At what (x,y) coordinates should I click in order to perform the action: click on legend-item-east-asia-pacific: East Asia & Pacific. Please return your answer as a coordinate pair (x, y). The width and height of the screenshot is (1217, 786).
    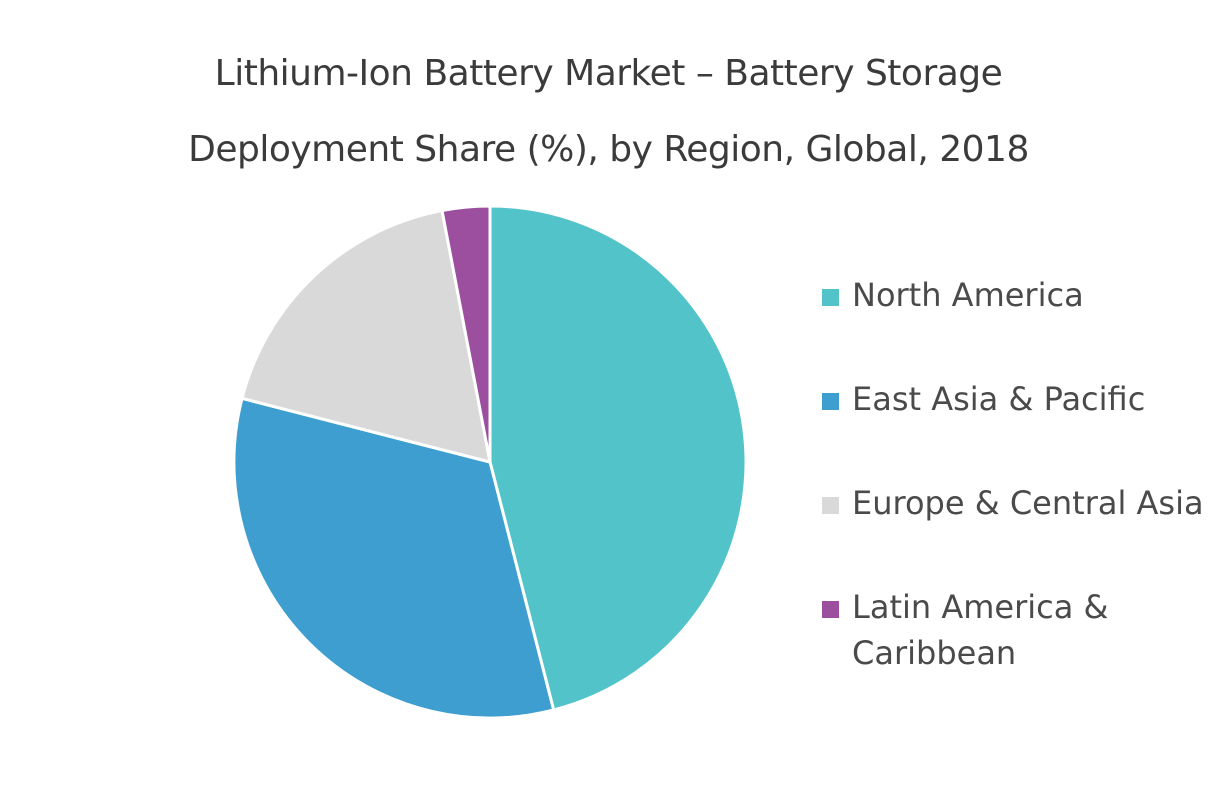
    Looking at the image, I should click on (1017, 399).